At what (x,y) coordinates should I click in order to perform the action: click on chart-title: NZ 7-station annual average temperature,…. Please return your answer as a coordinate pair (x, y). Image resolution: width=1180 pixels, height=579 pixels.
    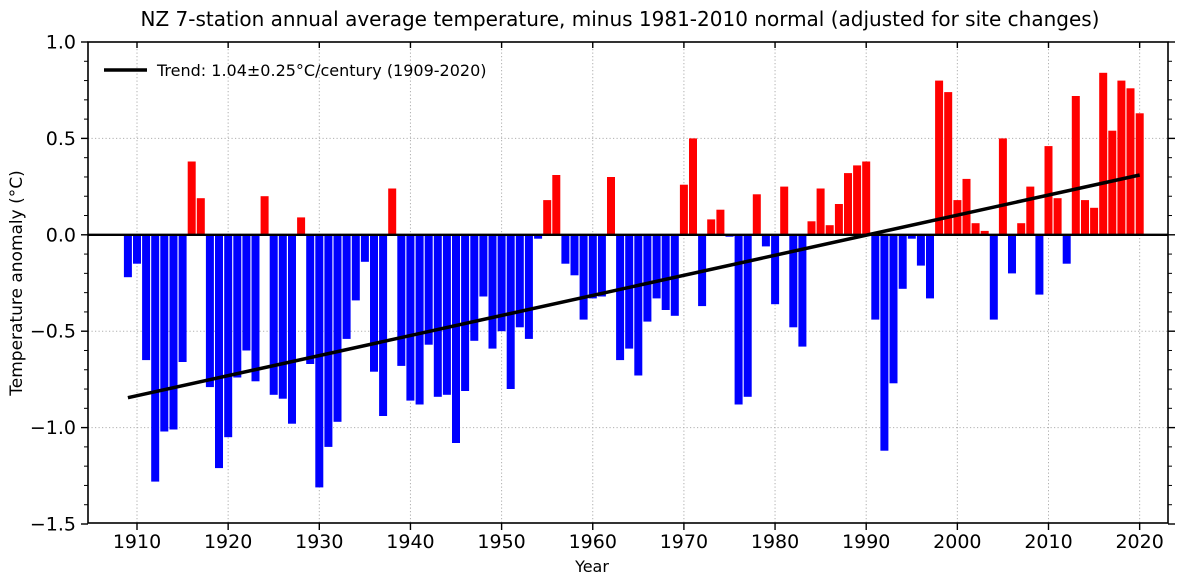
    Looking at the image, I should click on (619, 19).